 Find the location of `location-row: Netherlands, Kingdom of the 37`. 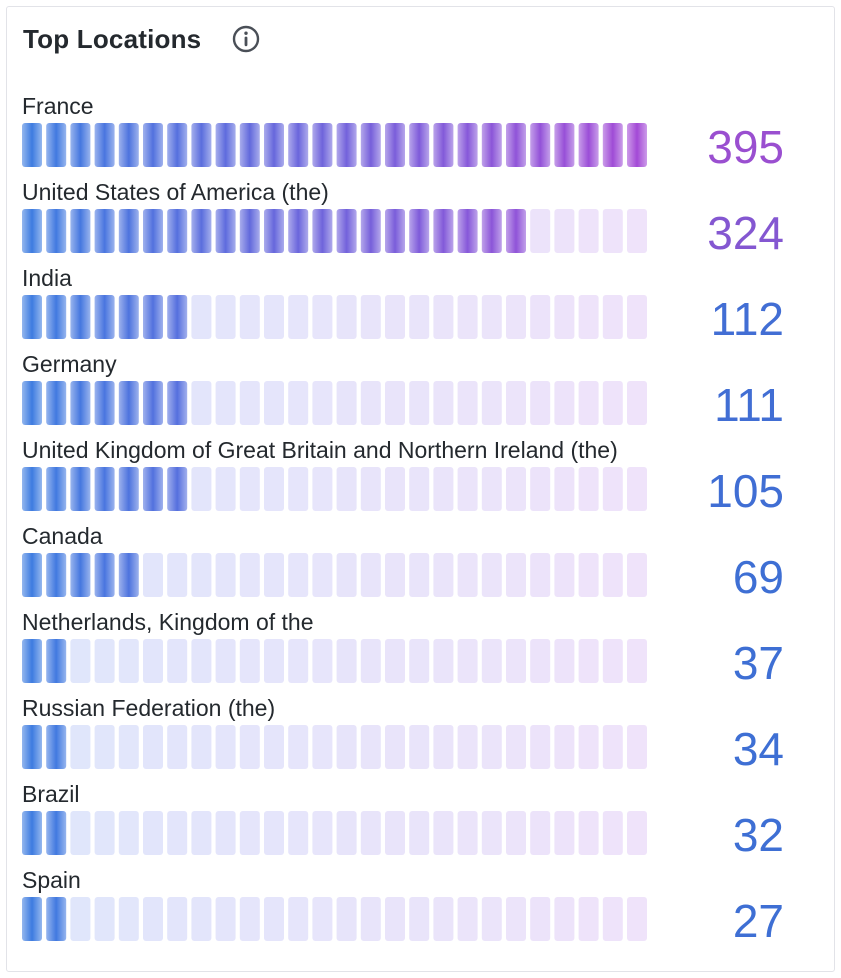

location-row: Netherlands, Kingdom of the 37 is located at coordinates (420, 650).